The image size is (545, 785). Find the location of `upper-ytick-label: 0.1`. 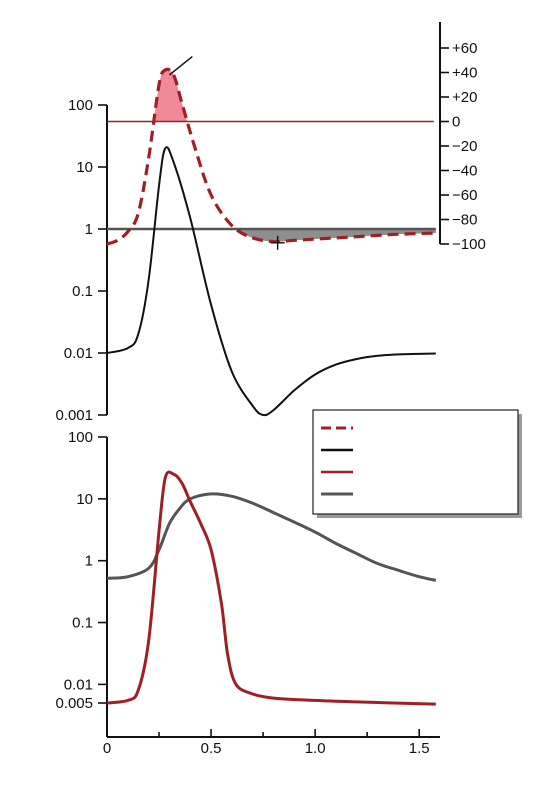

upper-ytick-label: 0.1 is located at coordinates (82, 291).